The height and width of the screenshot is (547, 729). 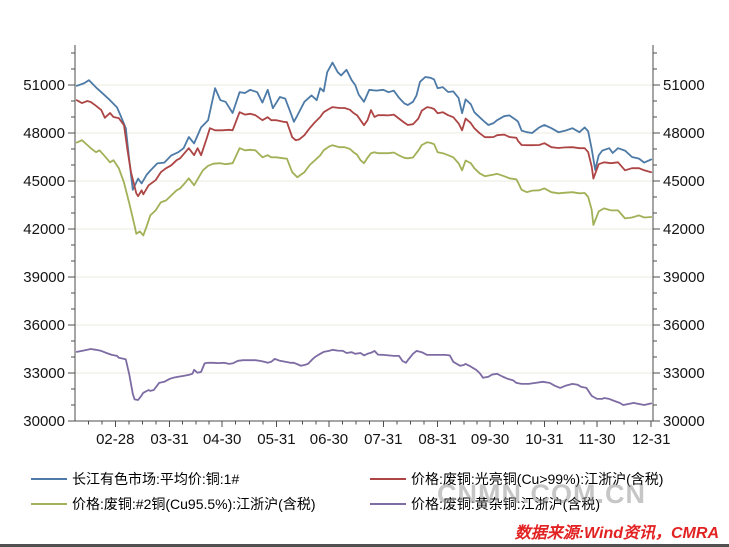 I want to click on legend-label: 长江有色市场:平均价:铜:1#, so click(x=156, y=479).